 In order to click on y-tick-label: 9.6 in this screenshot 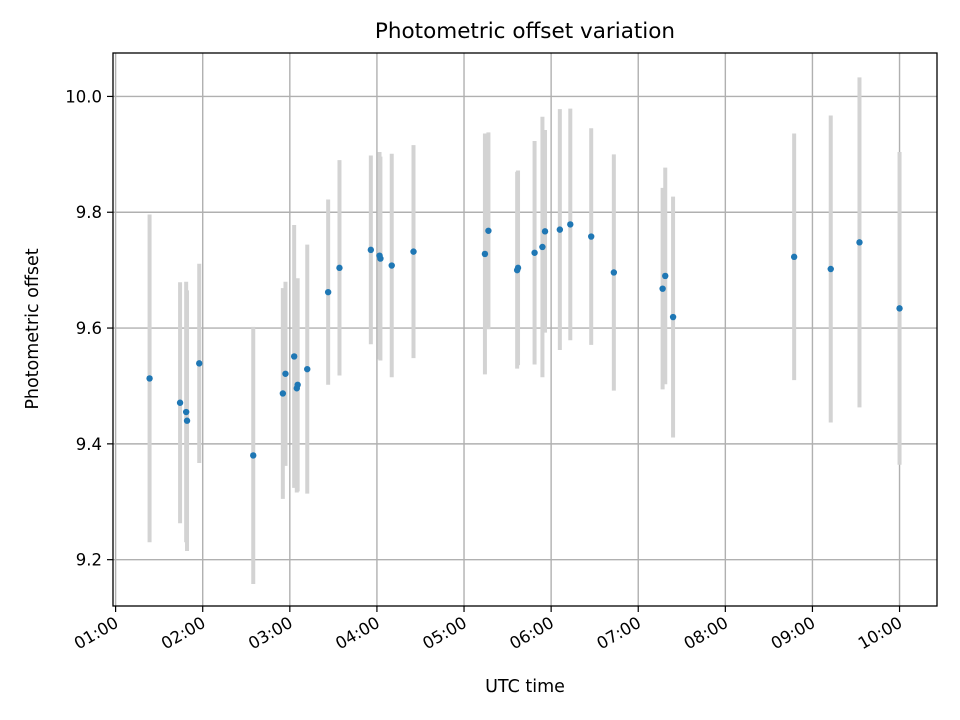, I will do `click(89, 328)`.